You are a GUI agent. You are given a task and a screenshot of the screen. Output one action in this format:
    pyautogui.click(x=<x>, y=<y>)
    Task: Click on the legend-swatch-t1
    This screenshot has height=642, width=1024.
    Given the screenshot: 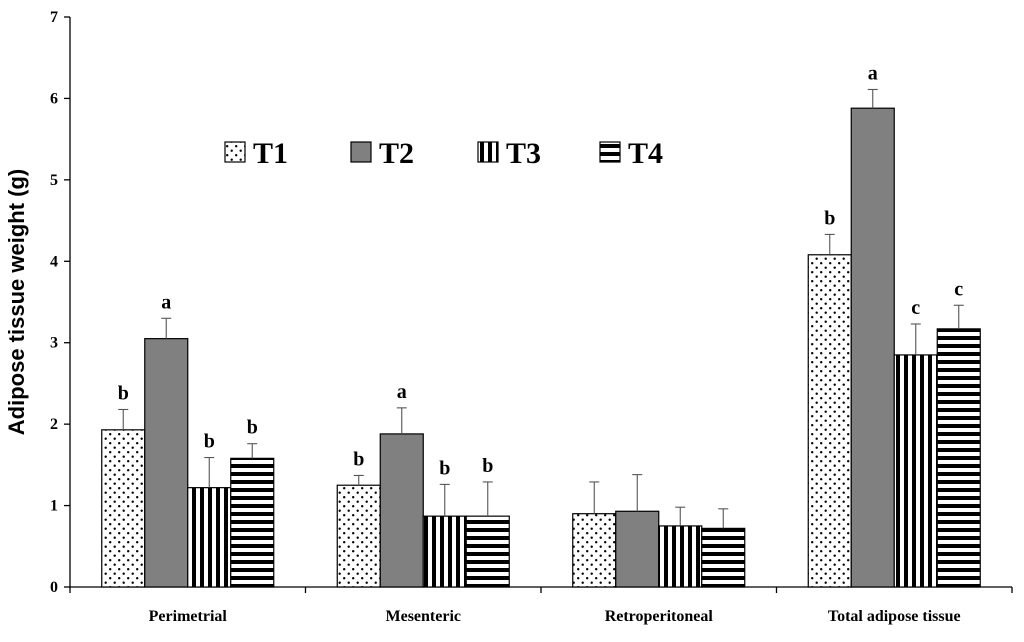 What is the action you would take?
    pyautogui.click(x=235, y=152)
    